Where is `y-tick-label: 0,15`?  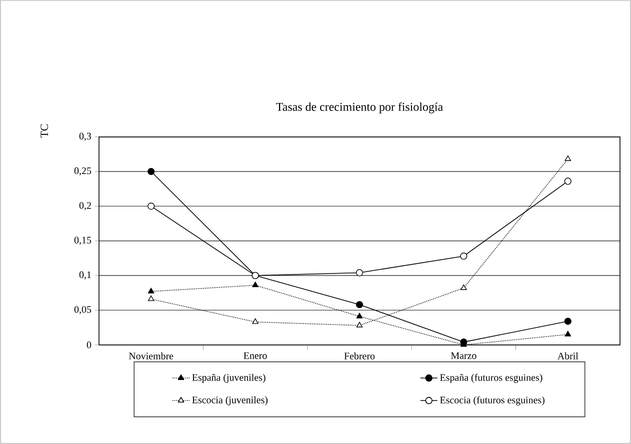
y-tick-label: 0,15 is located at coordinates (83, 240).